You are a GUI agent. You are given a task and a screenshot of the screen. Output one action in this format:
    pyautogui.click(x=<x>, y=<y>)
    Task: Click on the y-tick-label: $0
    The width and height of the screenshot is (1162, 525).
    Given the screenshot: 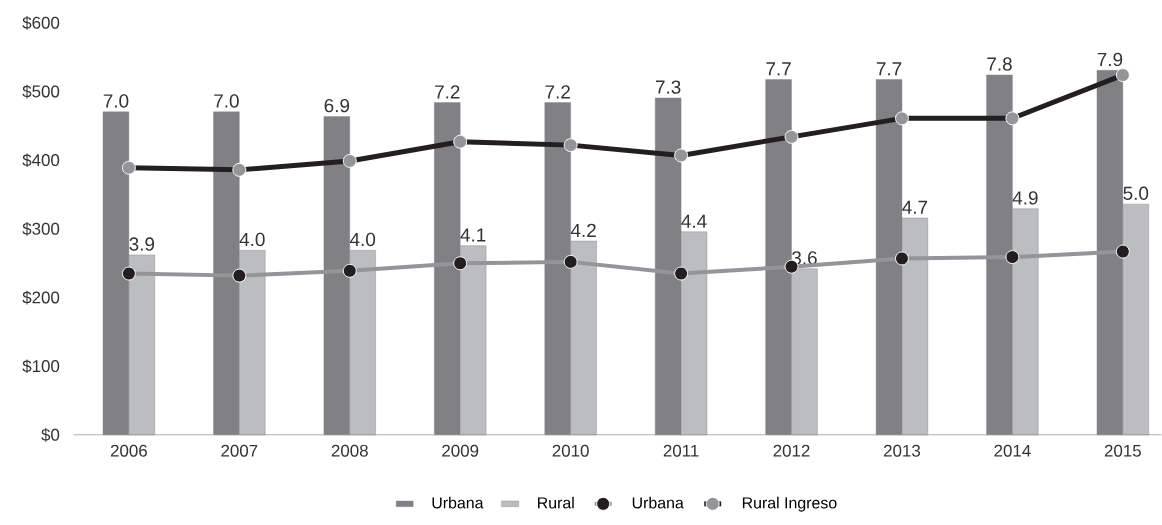 What is the action you would take?
    pyautogui.click(x=50, y=435)
    